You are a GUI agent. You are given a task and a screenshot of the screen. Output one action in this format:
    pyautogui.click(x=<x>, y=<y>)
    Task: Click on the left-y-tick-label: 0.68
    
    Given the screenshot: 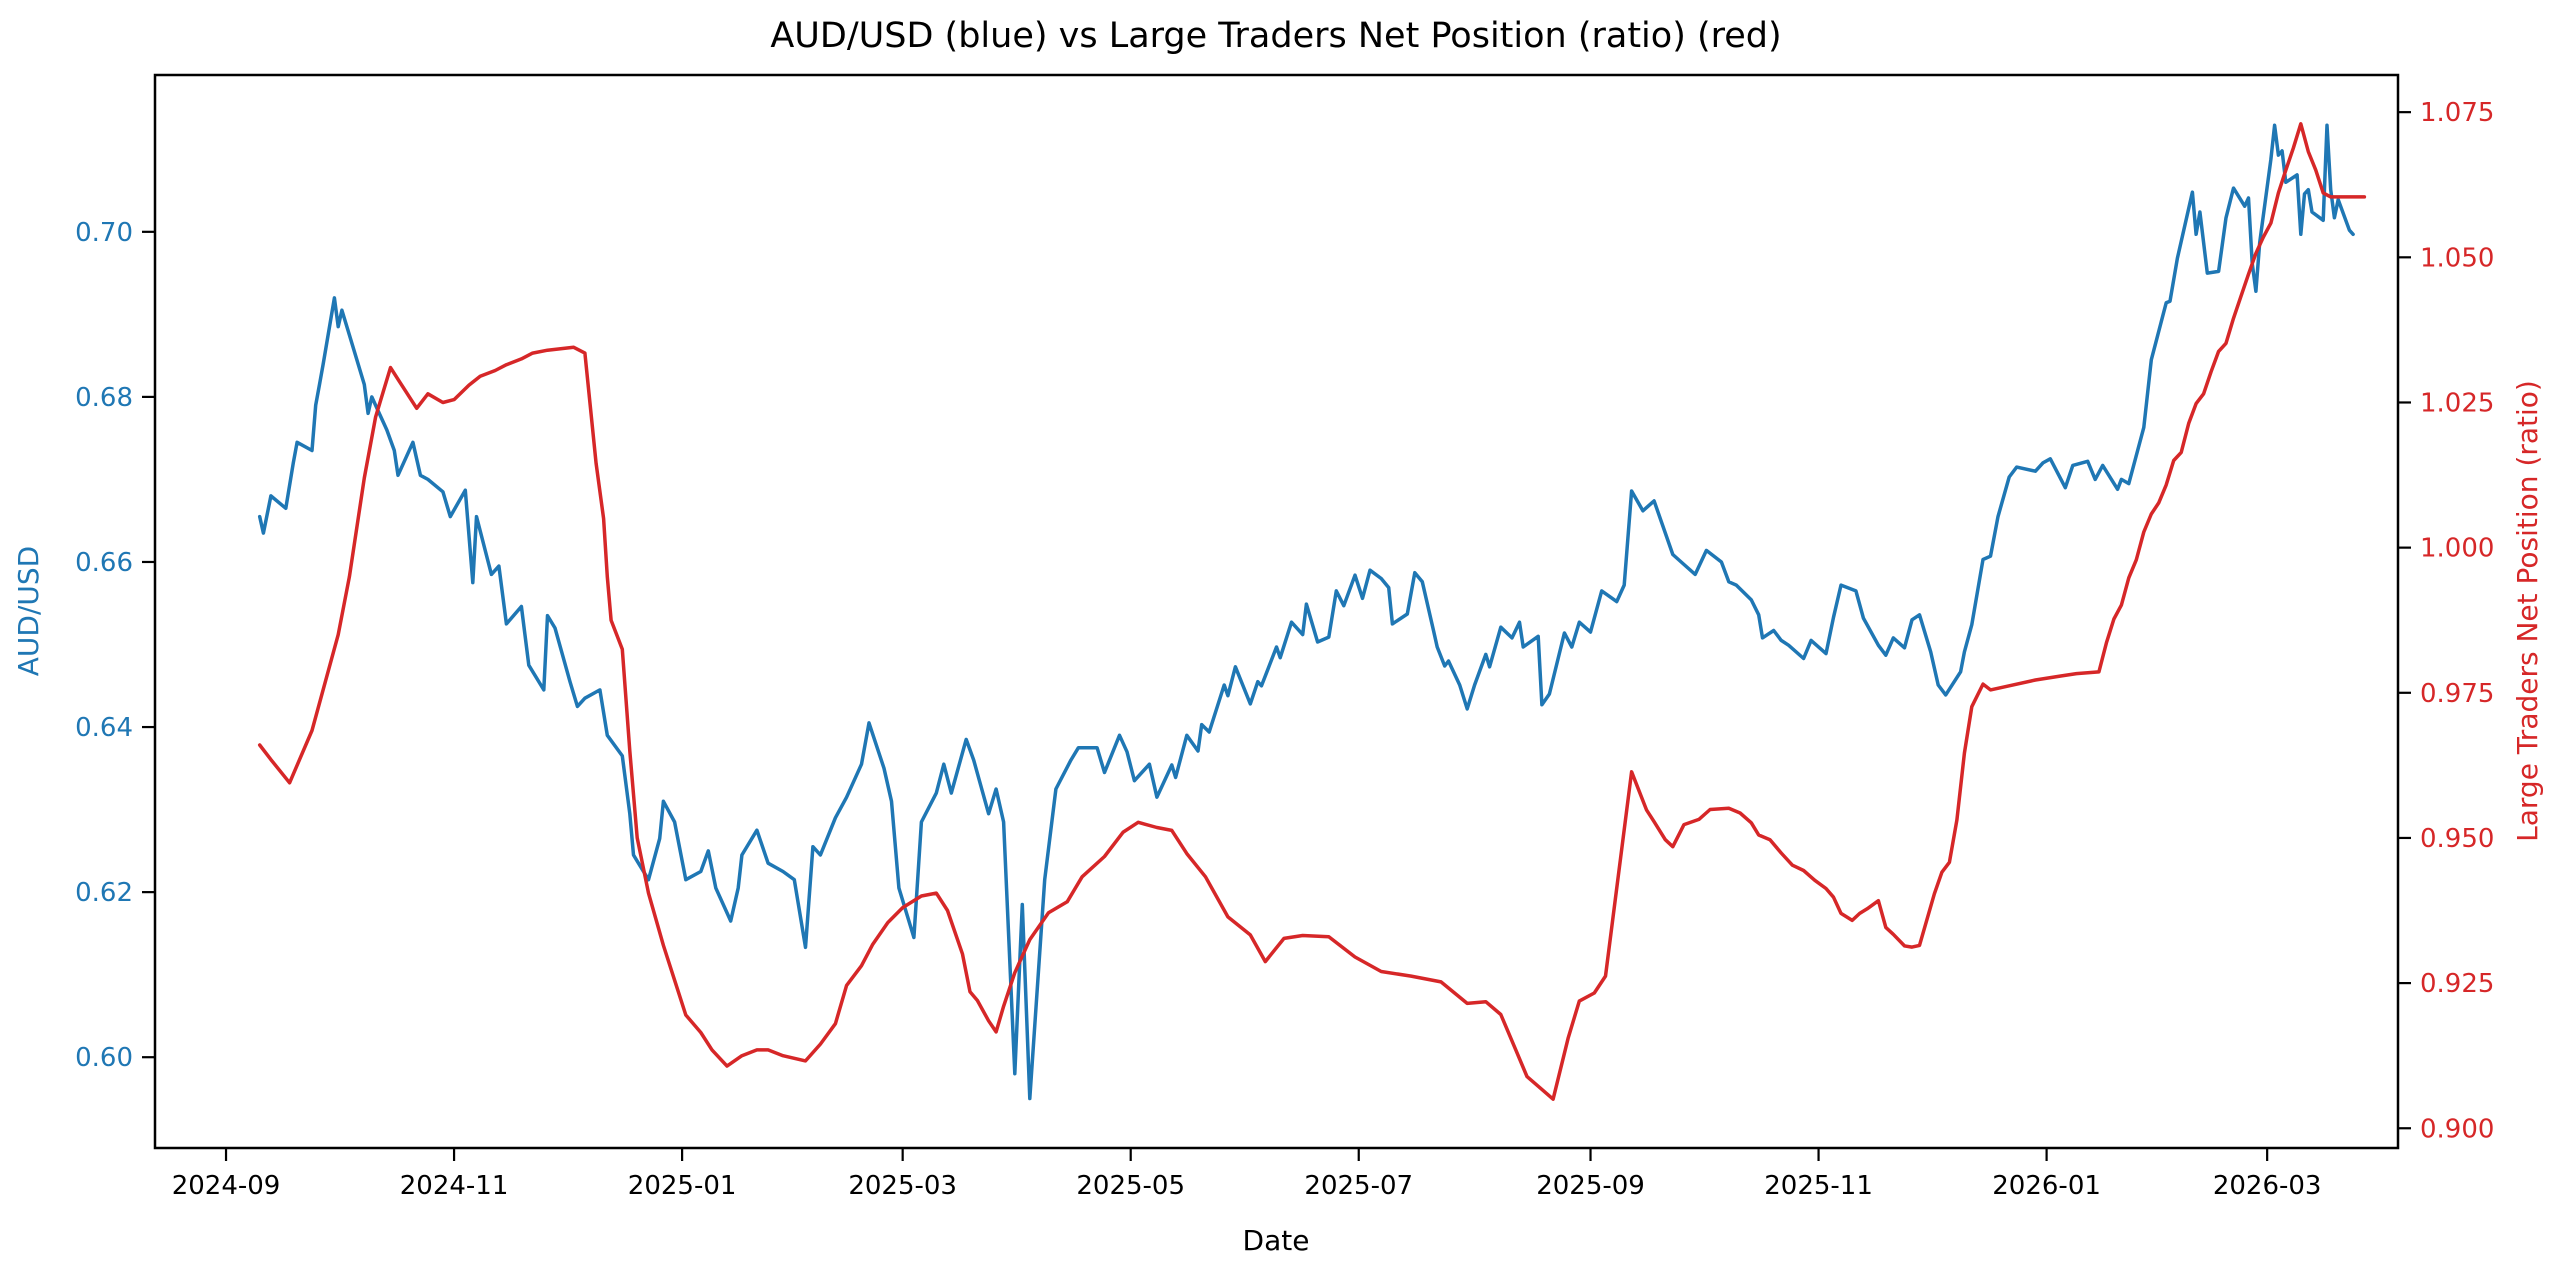 What is the action you would take?
    pyautogui.click(x=104, y=398)
    